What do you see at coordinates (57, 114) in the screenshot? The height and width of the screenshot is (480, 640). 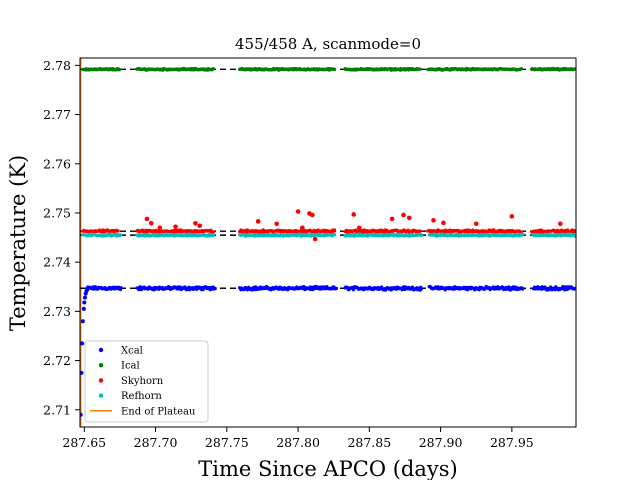 I see `y-tick-label: 2.77` at bounding box center [57, 114].